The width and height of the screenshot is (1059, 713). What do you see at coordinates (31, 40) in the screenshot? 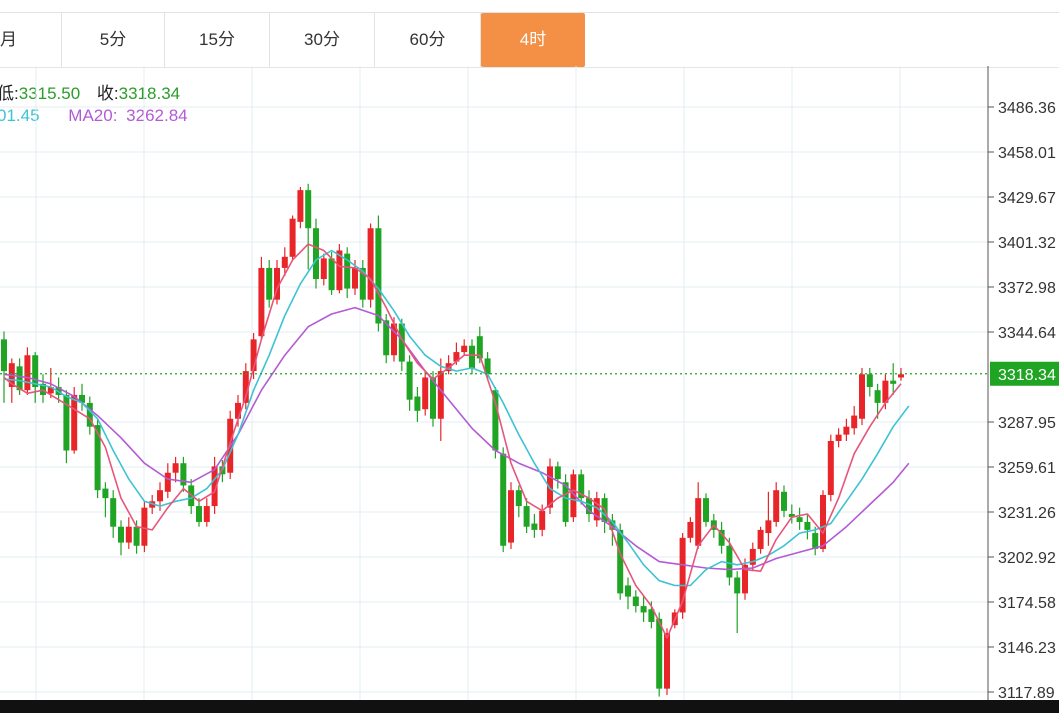
I see `tab-month: 月` at bounding box center [31, 40].